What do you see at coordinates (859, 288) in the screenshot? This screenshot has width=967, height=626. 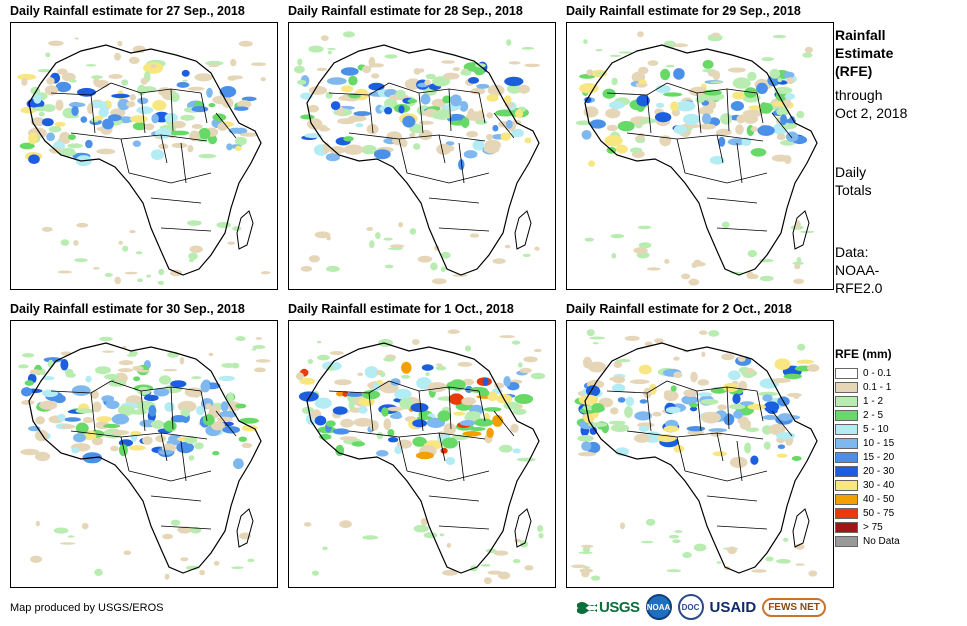 I see `data-line: RFE2.0` at bounding box center [859, 288].